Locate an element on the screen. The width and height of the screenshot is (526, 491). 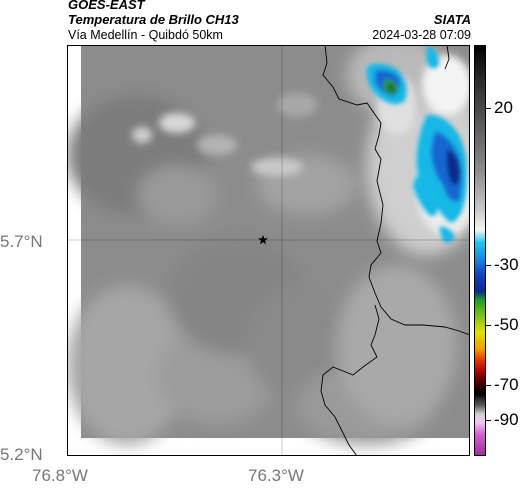
colorbar-label-m30: -30 is located at coordinates (506, 264).